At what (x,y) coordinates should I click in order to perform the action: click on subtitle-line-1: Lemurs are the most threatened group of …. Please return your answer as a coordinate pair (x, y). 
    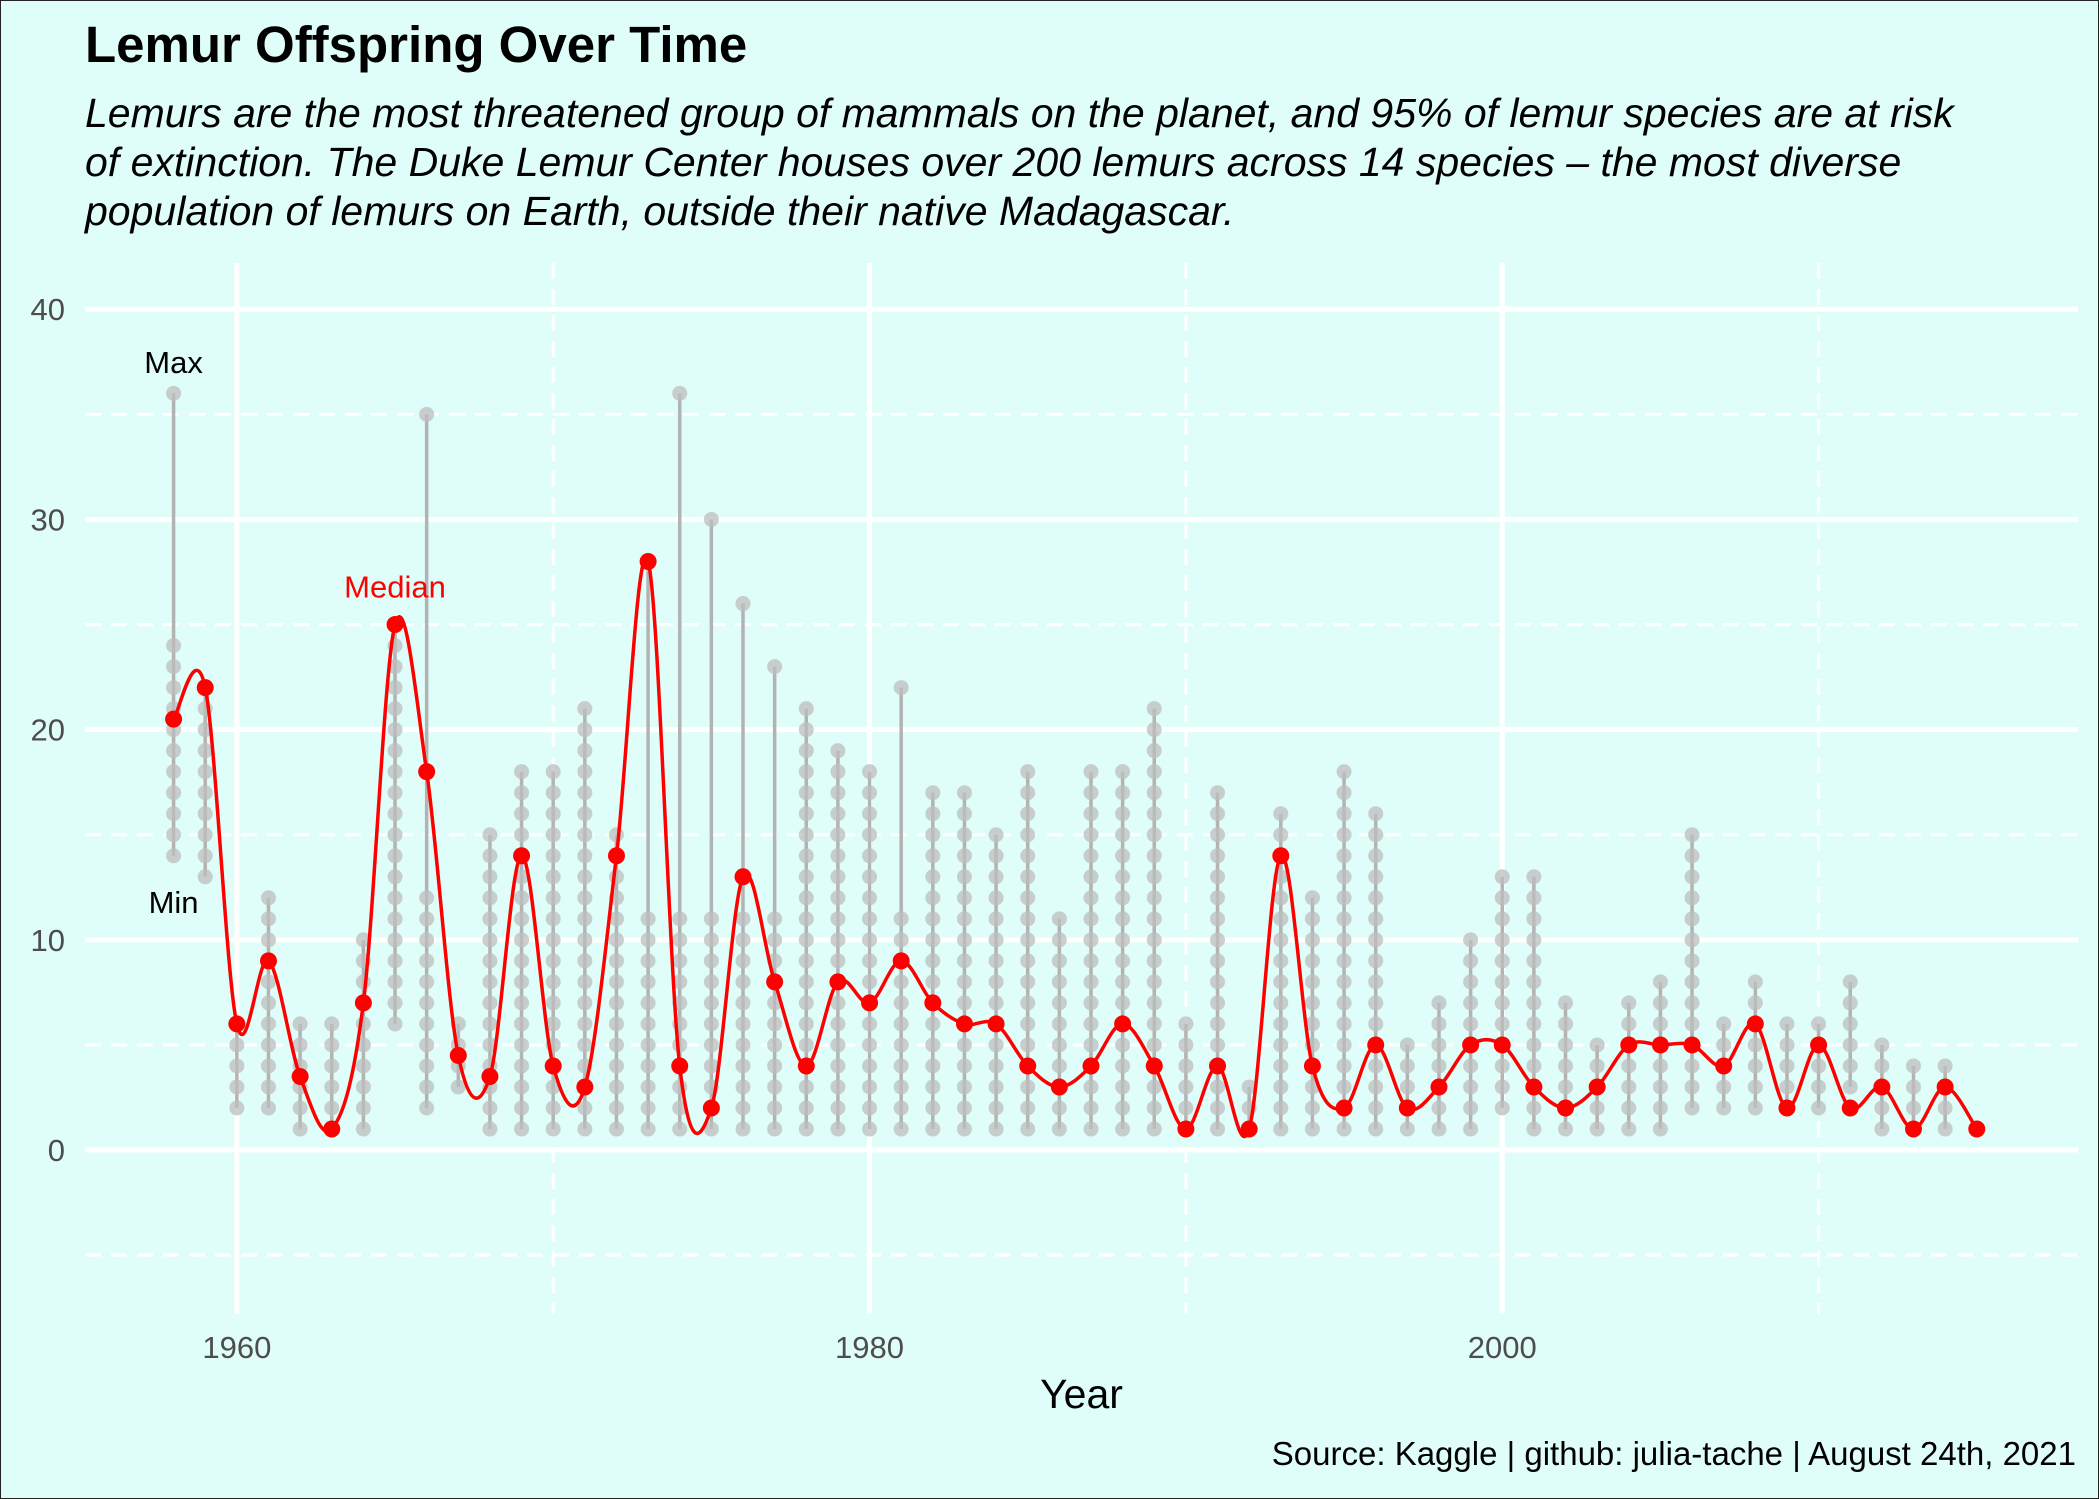
    Looking at the image, I should click on (1019, 113).